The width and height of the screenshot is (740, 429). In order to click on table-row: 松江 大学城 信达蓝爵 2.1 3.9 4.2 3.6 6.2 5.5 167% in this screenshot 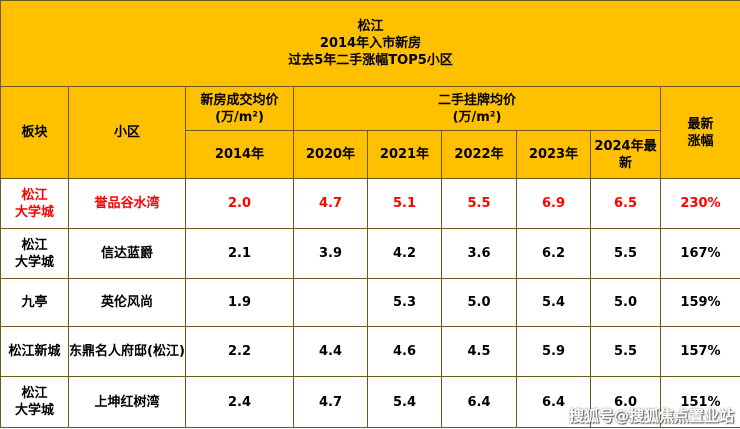, I will do `click(370, 253)`.